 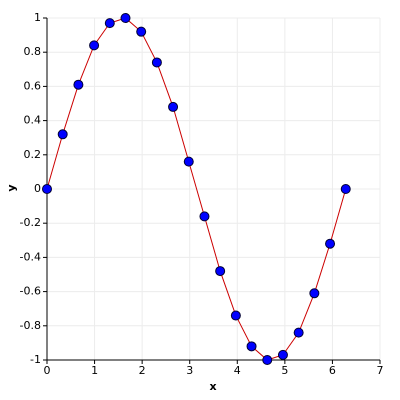 I want to click on y-tick-label: 1, so click(x=37, y=17).